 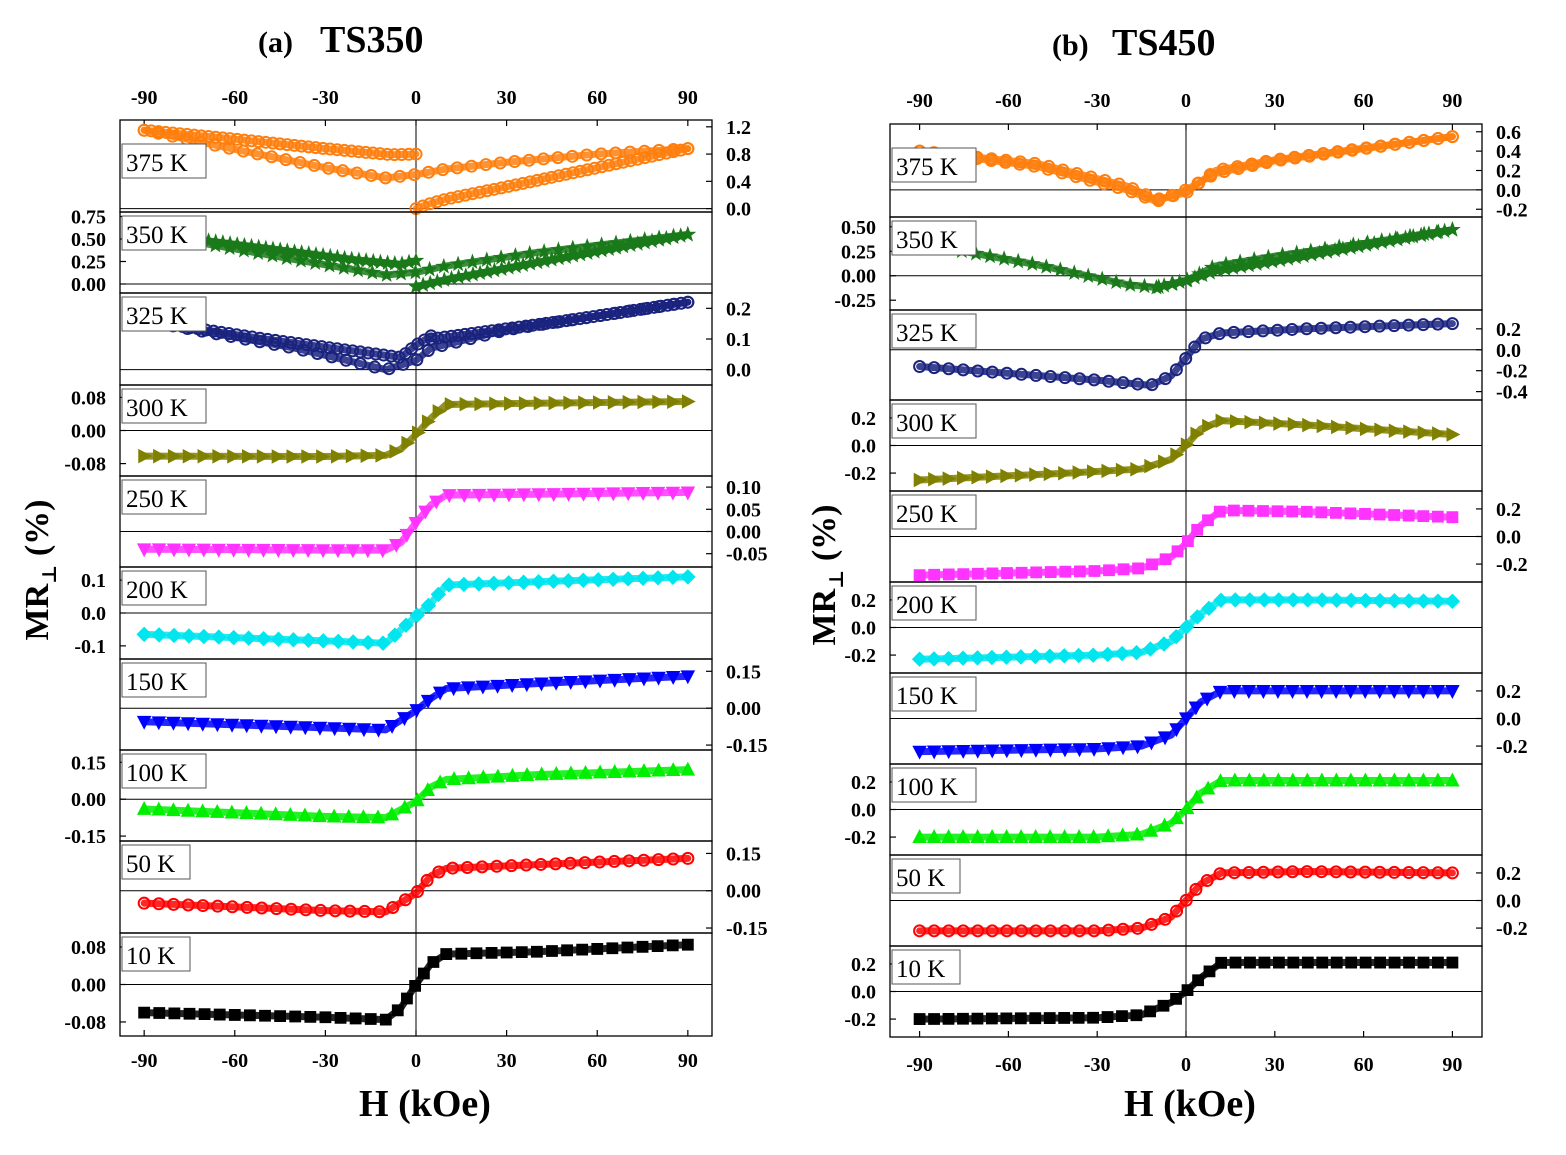 I want to click on y-tick-label: -0.15, so click(x=747, y=929).